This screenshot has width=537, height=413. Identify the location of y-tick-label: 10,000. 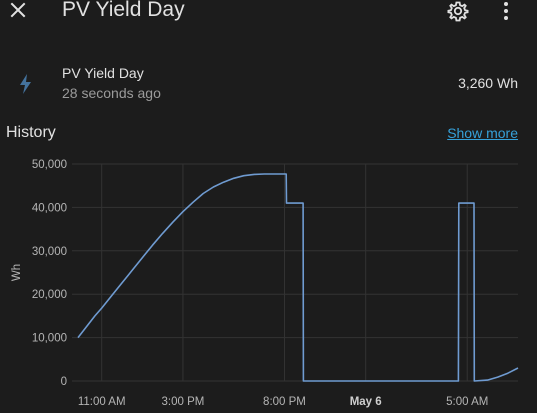
(49, 339).